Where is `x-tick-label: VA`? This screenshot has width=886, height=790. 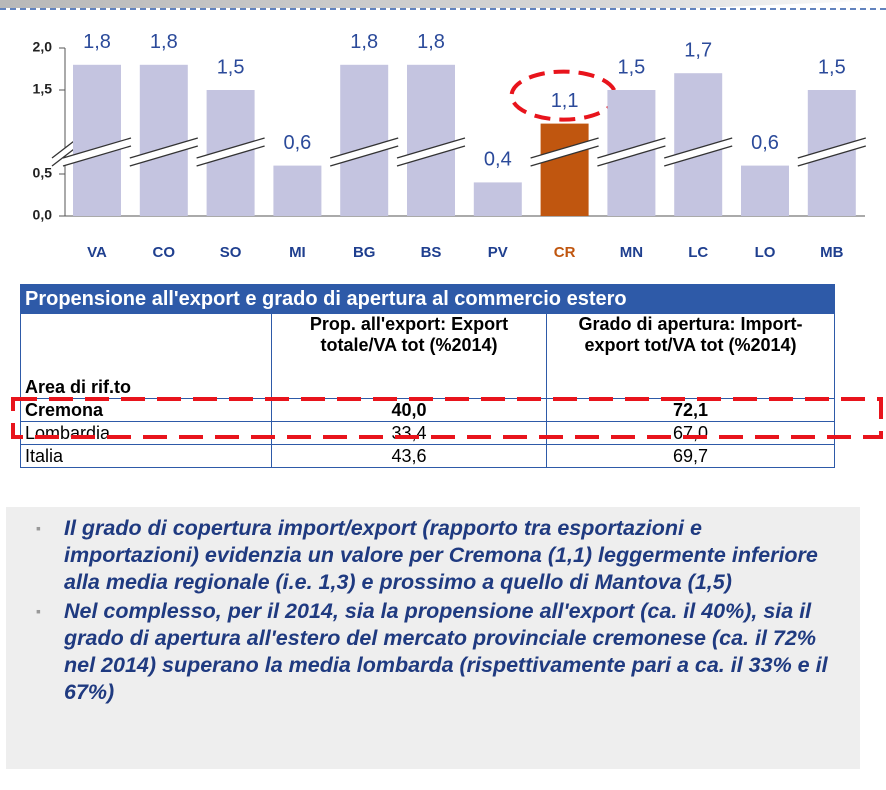 x-tick-label: VA is located at coordinates (97, 252).